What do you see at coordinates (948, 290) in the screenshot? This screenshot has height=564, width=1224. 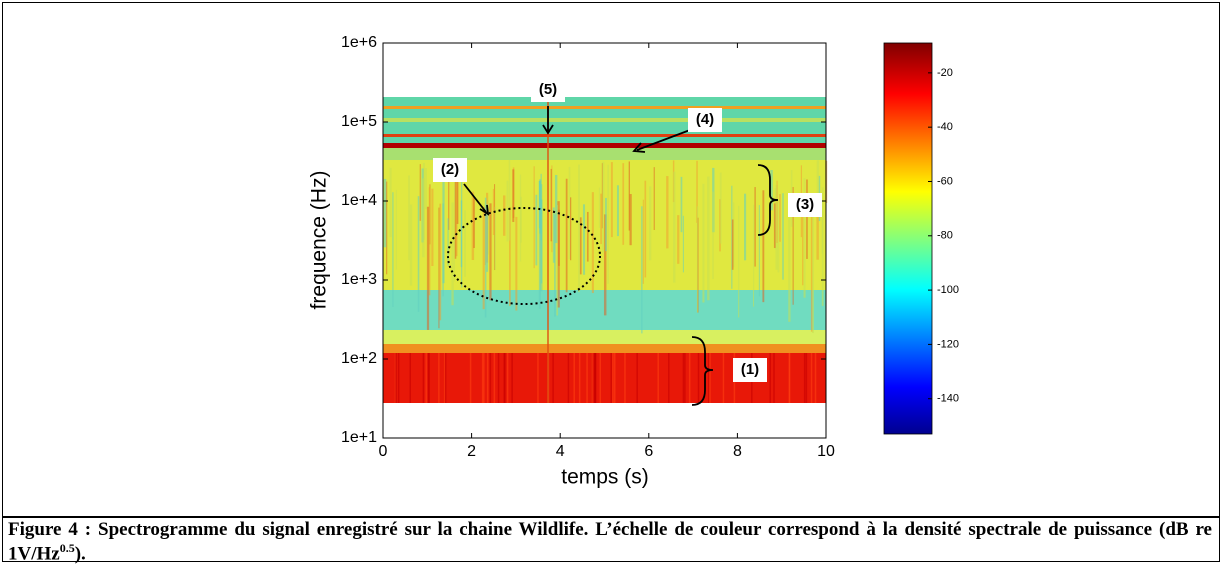 I see `colorbar-tick-label: -100` at bounding box center [948, 290].